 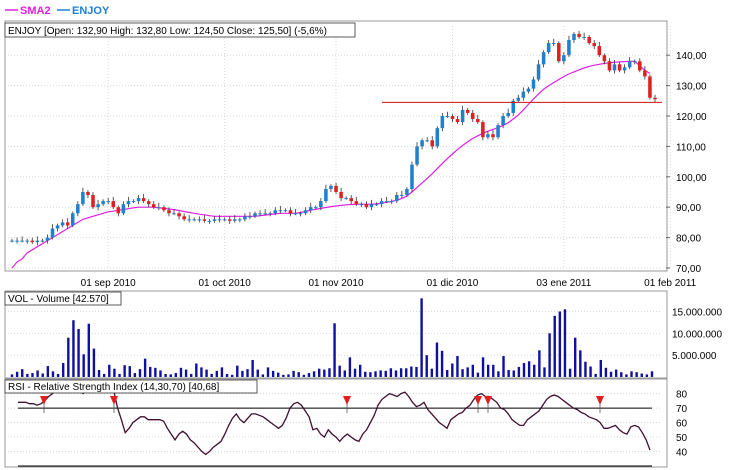 What do you see at coordinates (332, 337) in the screenshot?
I see `volume-bars` at bounding box center [332, 337].